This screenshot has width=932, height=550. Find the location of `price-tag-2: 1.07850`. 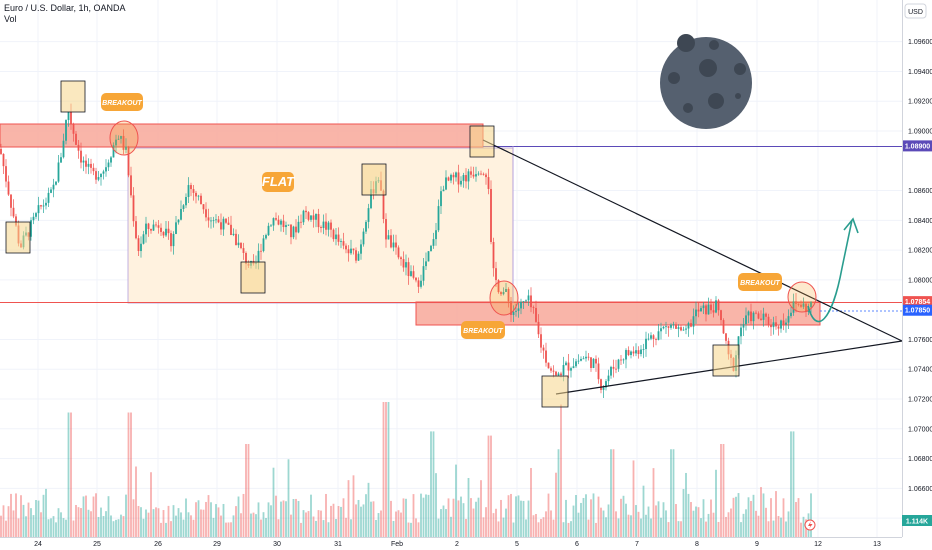

price-tag-2: 1.07850 is located at coordinates (917, 311).